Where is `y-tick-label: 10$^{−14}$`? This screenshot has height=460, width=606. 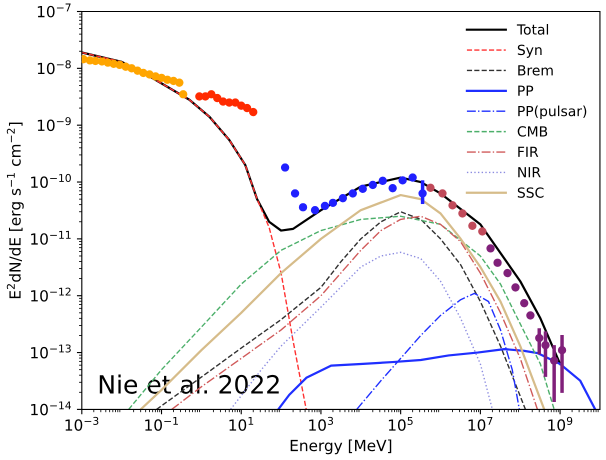 y-tick-label: 10$^{−14}$ is located at coordinates (51, 408).